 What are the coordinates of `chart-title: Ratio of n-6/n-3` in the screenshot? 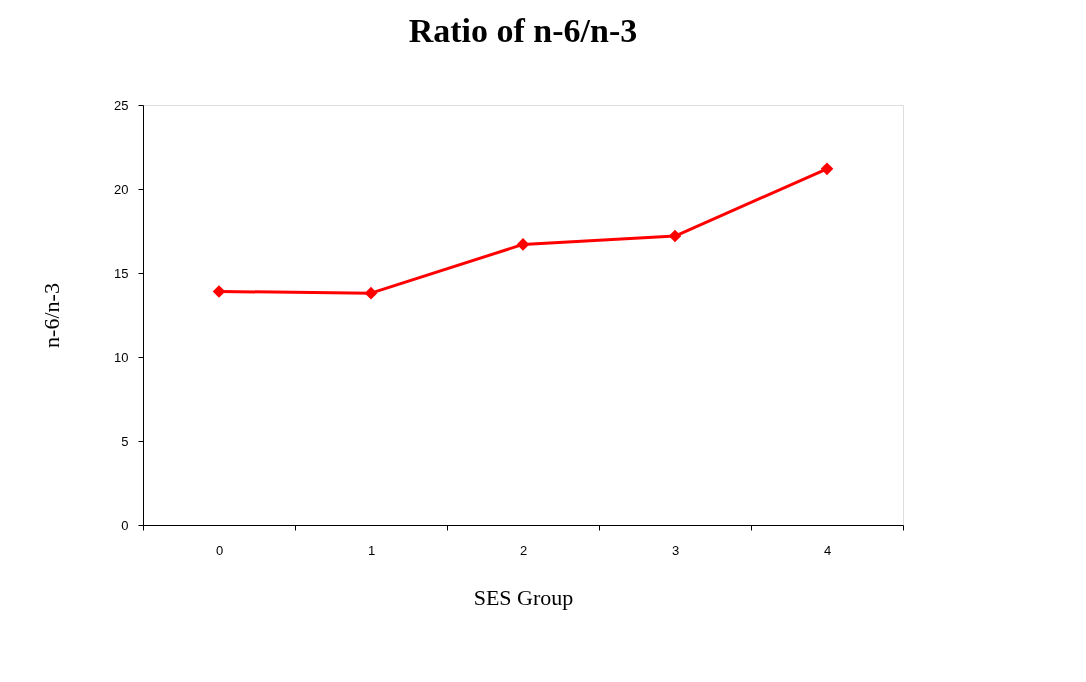 It's located at (523, 30).